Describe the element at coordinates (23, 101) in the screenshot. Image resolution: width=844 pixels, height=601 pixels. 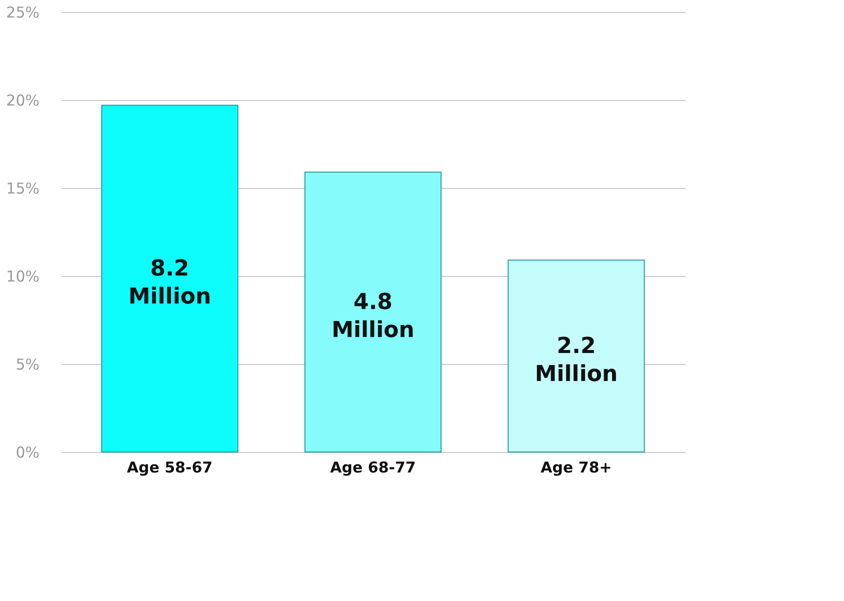
I see `y-tick-label: 20%` at that location.